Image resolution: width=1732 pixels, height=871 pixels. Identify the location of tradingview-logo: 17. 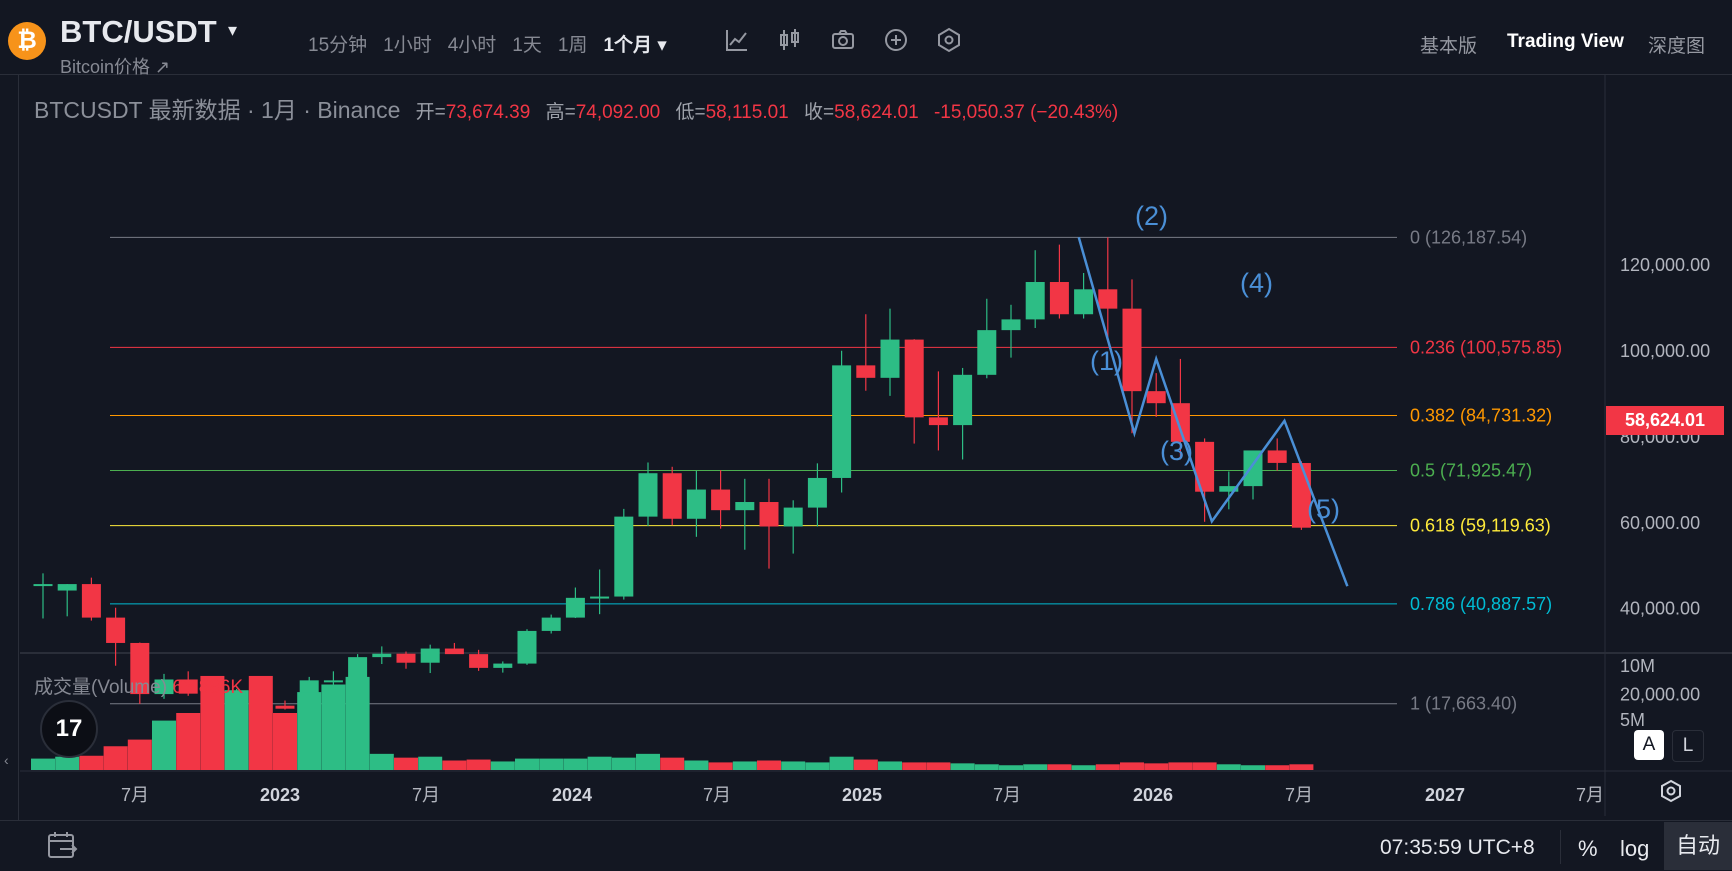
(69, 729).